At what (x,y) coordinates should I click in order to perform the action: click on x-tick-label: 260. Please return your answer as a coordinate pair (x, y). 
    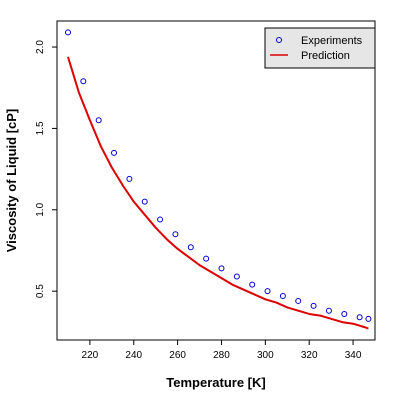
    Looking at the image, I should click on (177, 355).